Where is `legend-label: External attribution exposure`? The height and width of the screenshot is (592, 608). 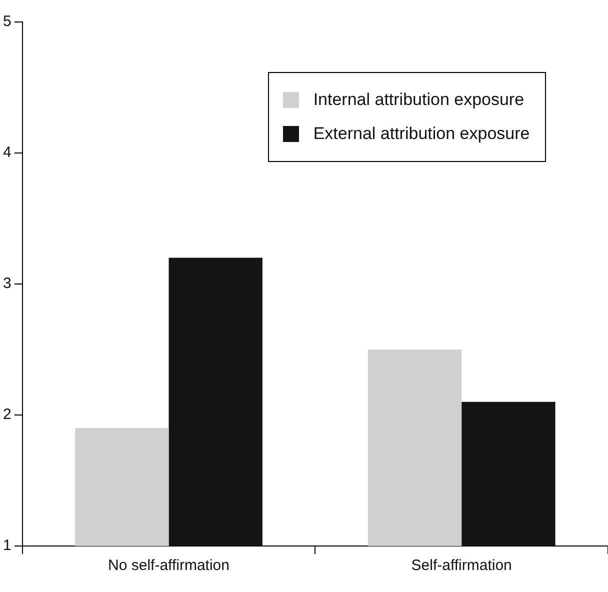
legend-label: External attribution exposure is located at coordinates (421, 134).